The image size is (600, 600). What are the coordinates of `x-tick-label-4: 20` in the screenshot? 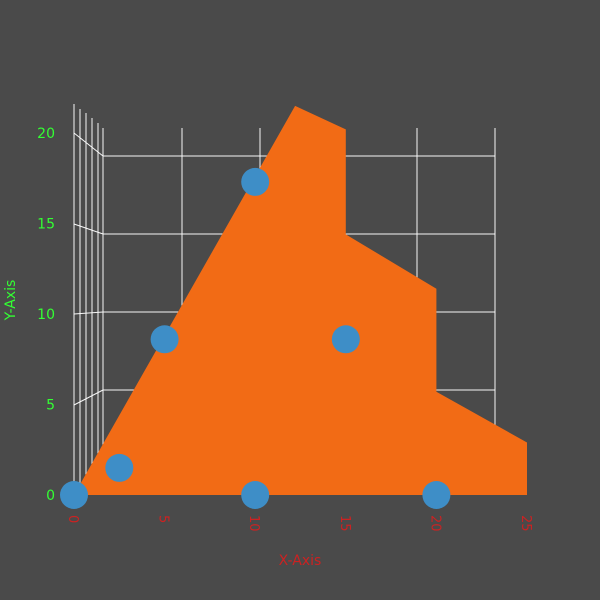 It's located at (434, 523).